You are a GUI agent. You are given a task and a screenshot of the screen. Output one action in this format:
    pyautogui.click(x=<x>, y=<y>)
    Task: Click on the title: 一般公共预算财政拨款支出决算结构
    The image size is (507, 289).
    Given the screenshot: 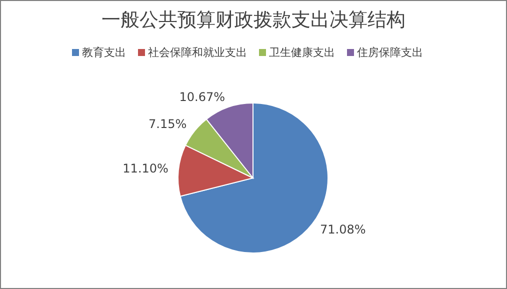 What is the action you would take?
    pyautogui.click(x=254, y=20)
    